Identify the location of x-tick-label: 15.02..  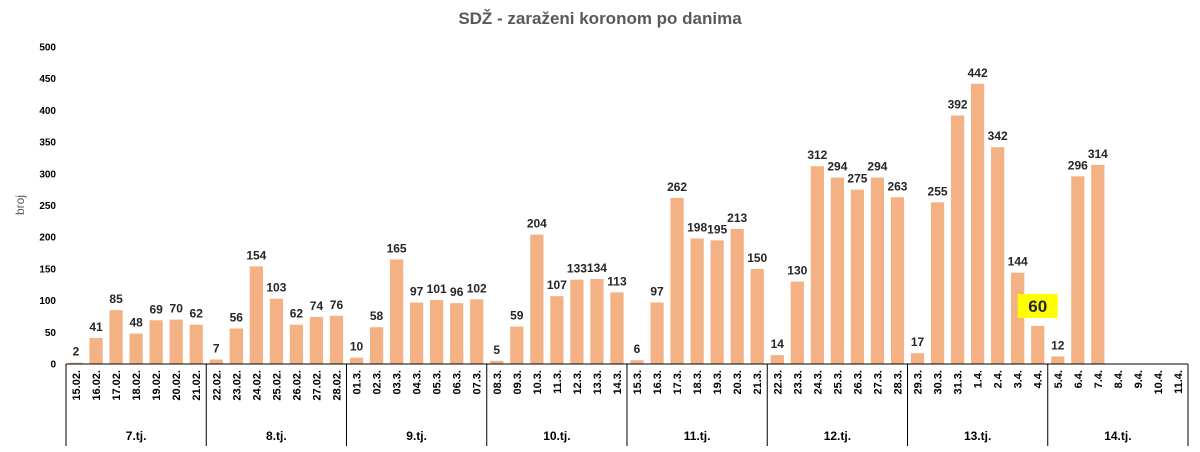
(77, 385).